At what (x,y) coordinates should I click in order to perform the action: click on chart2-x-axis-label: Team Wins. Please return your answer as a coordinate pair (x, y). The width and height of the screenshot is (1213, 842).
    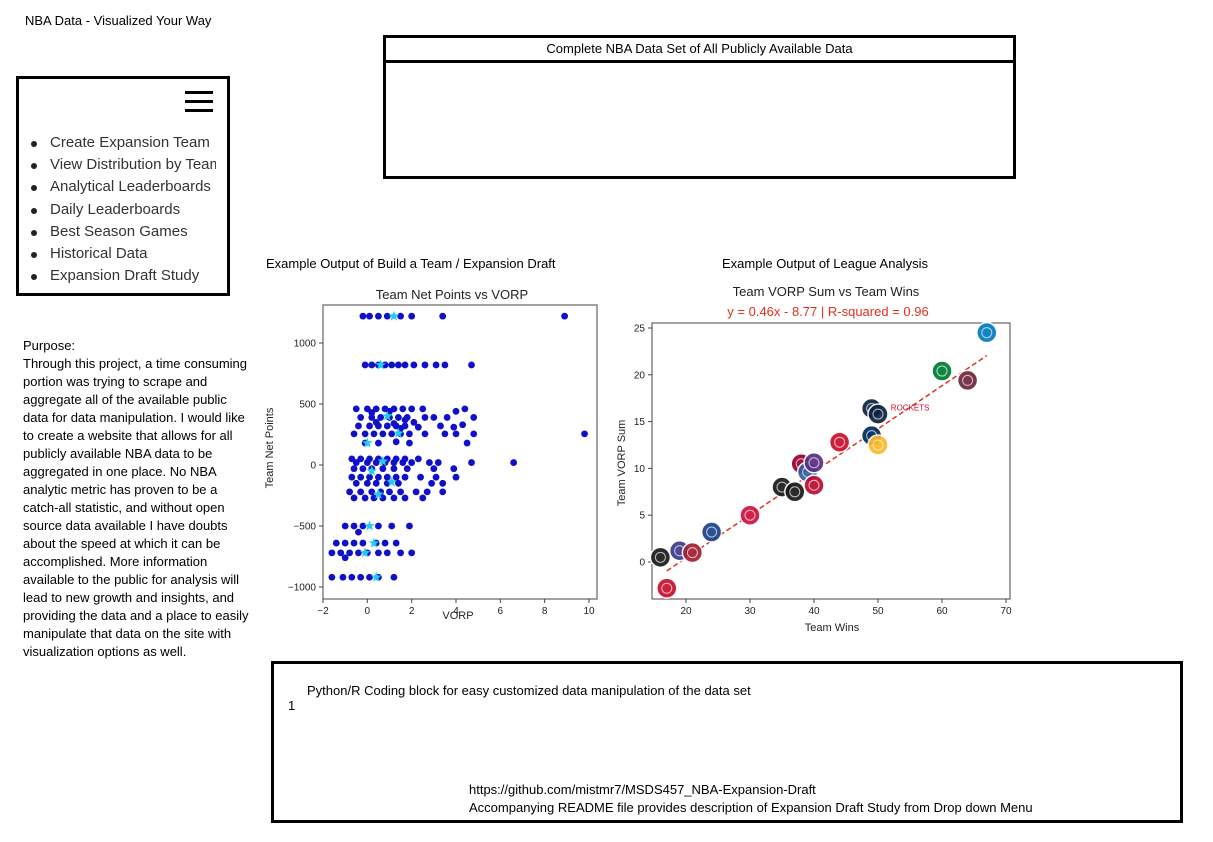
    Looking at the image, I should click on (832, 628).